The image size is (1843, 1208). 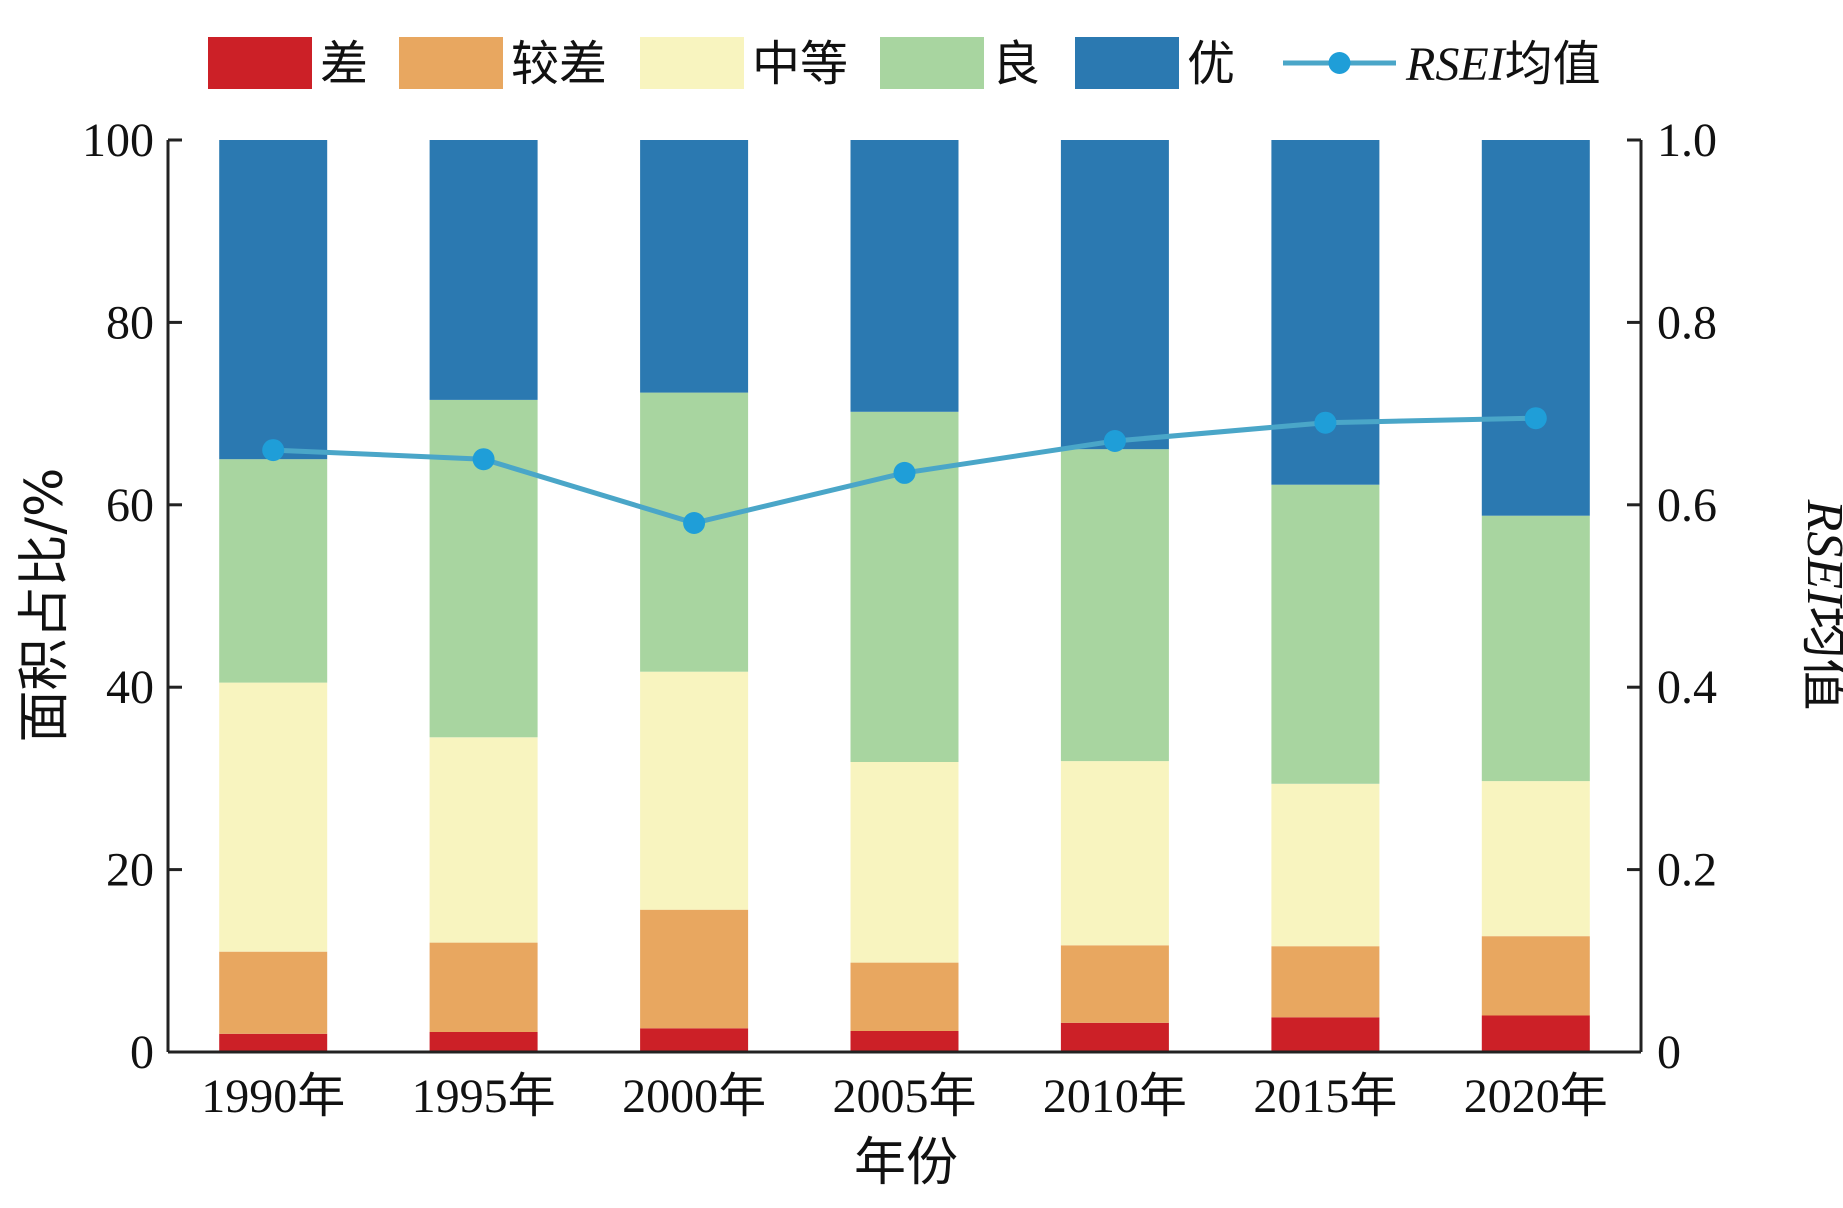 What do you see at coordinates (1687, 870) in the screenshot?
I see `y2-tick-label: 0.2` at bounding box center [1687, 870].